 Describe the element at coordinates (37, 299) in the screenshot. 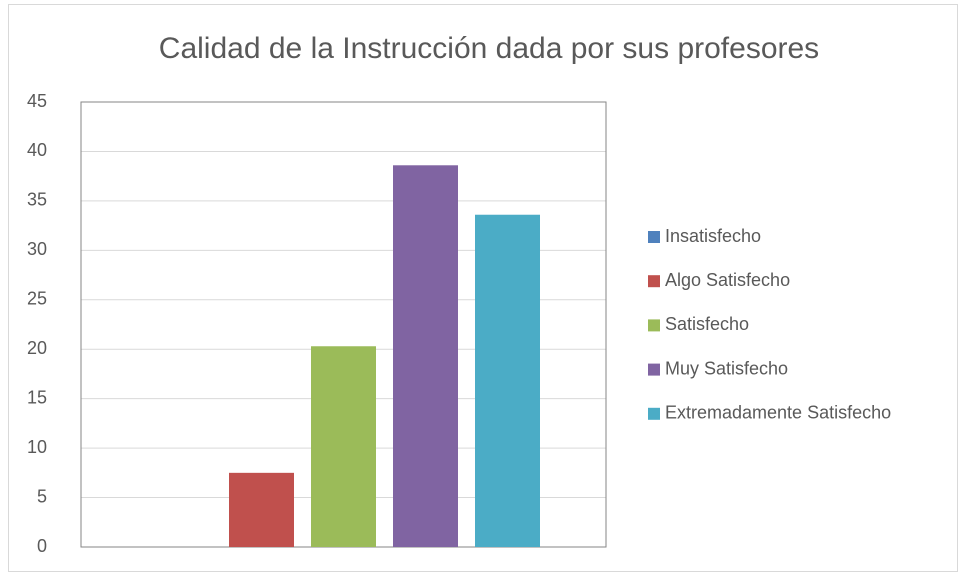

I see `y-tick-label: 25` at that location.